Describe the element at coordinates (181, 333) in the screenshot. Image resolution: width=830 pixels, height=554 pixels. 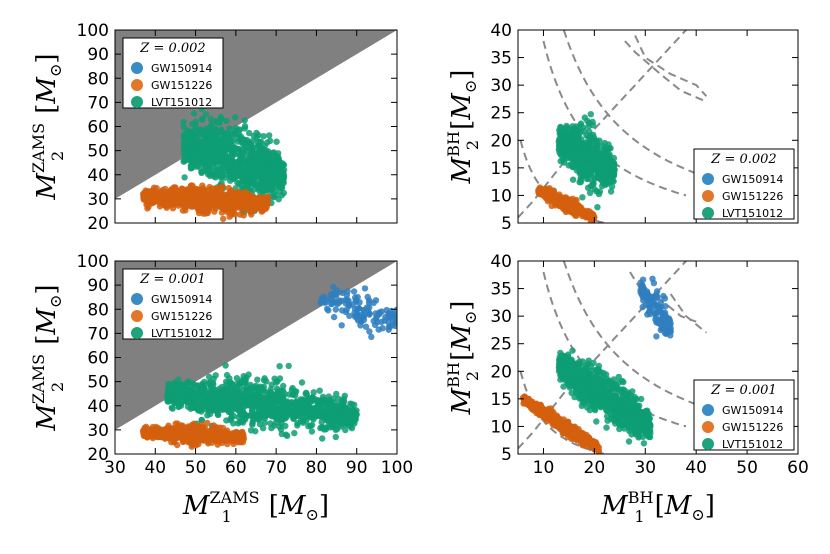
I see `legend-label: LVT151012` at that location.